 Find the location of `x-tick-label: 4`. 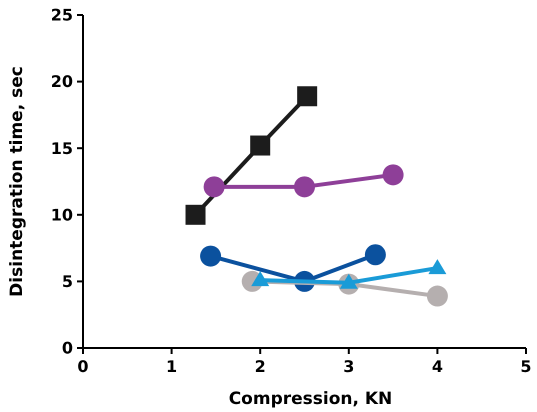

x-tick-label: 4 is located at coordinates (437, 366).